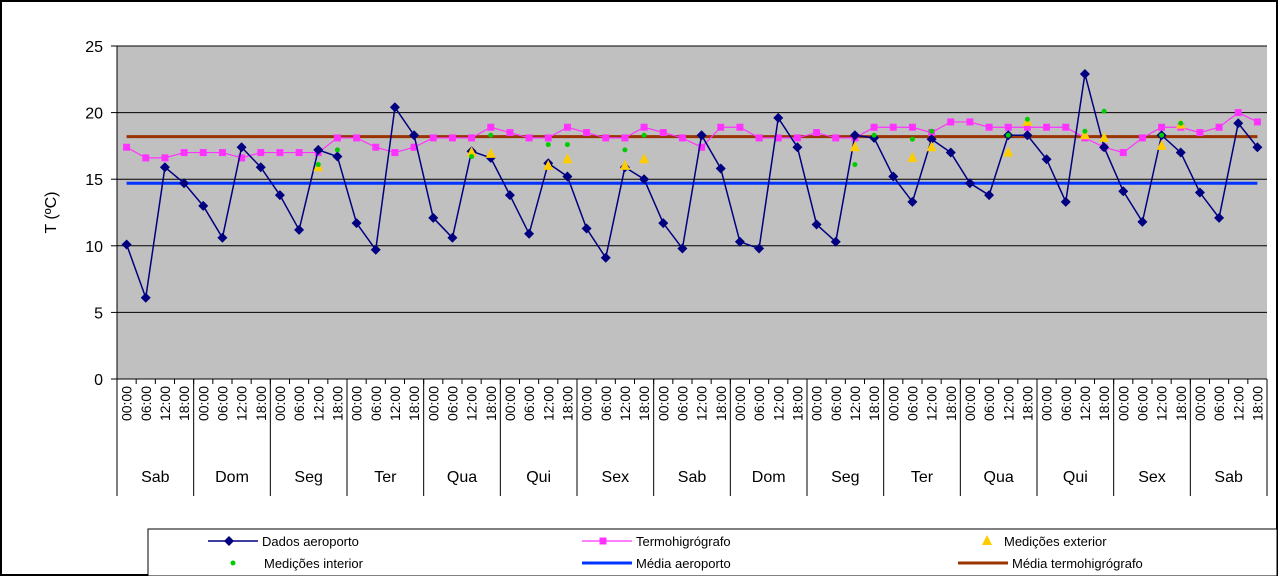 The height and width of the screenshot is (581, 1279). I want to click on y-tick-labels: 0 5 10 15 20 25, so click(94, 214).